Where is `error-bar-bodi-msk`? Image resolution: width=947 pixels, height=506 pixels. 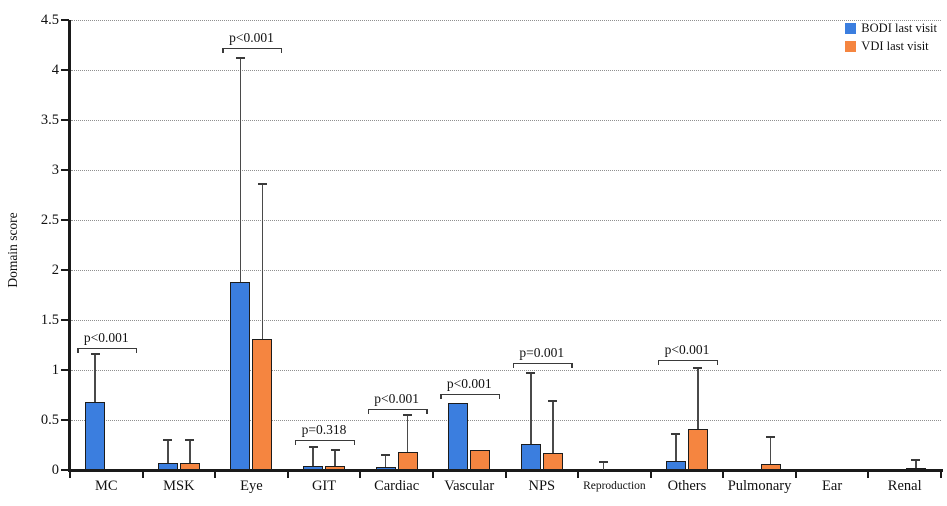 error-bar-bodi-msk is located at coordinates (168, 451).